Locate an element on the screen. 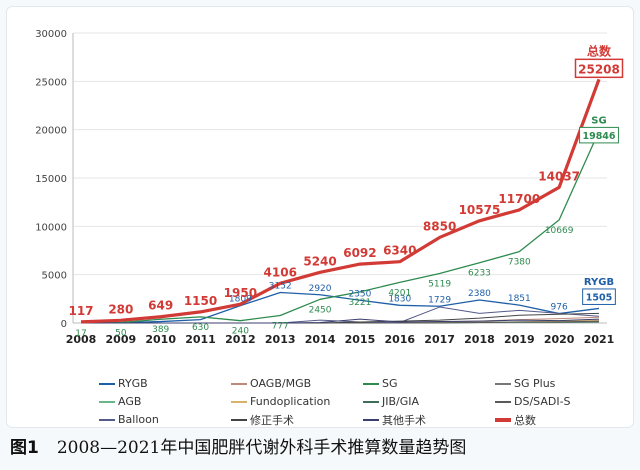 The height and width of the screenshot is (470, 640). data-label: 1150 is located at coordinates (200, 301).